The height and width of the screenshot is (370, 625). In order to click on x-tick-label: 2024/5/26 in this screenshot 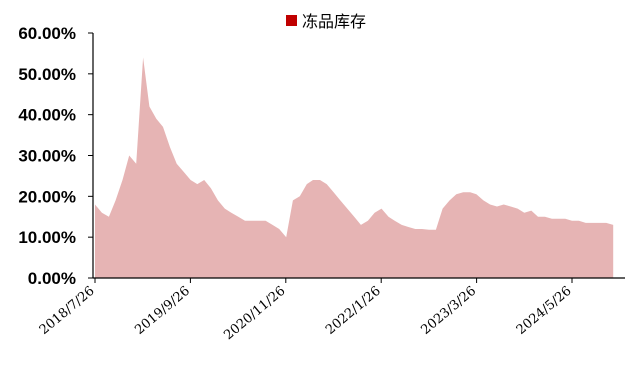, I will do `click(544, 311)`.